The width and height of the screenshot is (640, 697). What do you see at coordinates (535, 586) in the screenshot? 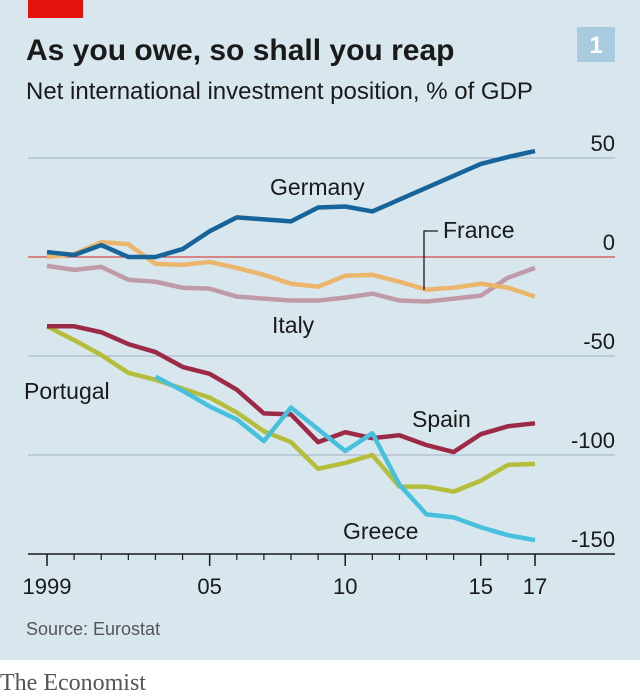
I see `x-tick-label: 17` at bounding box center [535, 586].